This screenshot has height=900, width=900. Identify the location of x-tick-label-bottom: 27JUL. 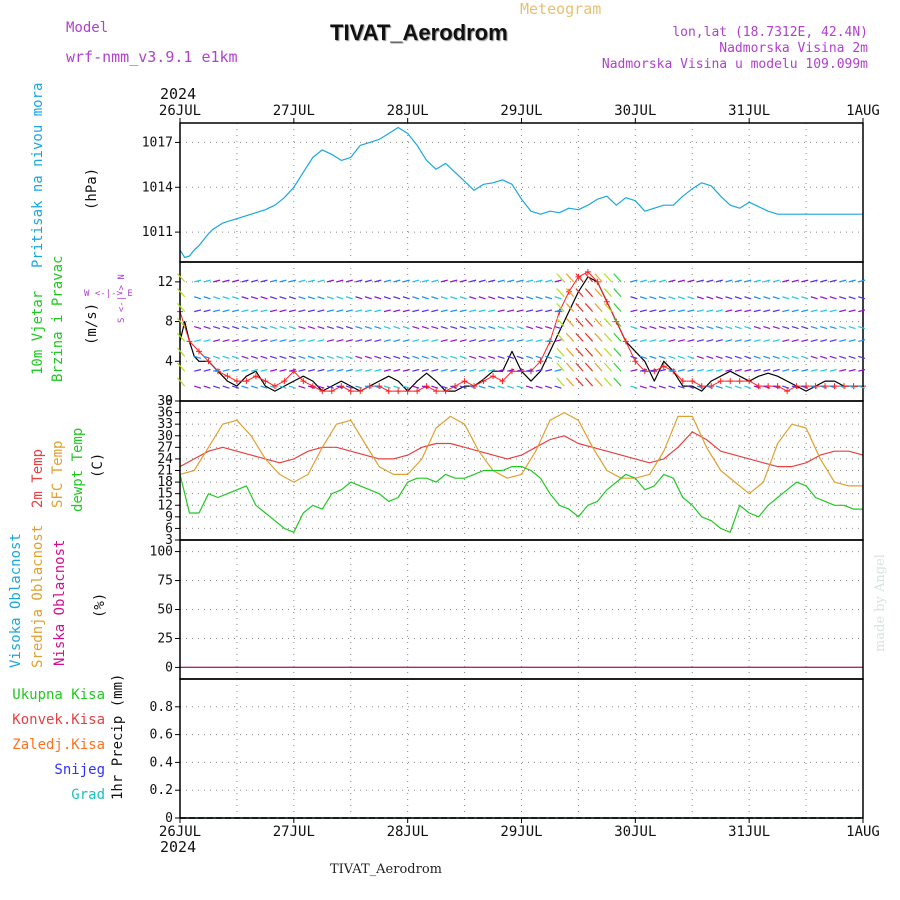
(294, 832).